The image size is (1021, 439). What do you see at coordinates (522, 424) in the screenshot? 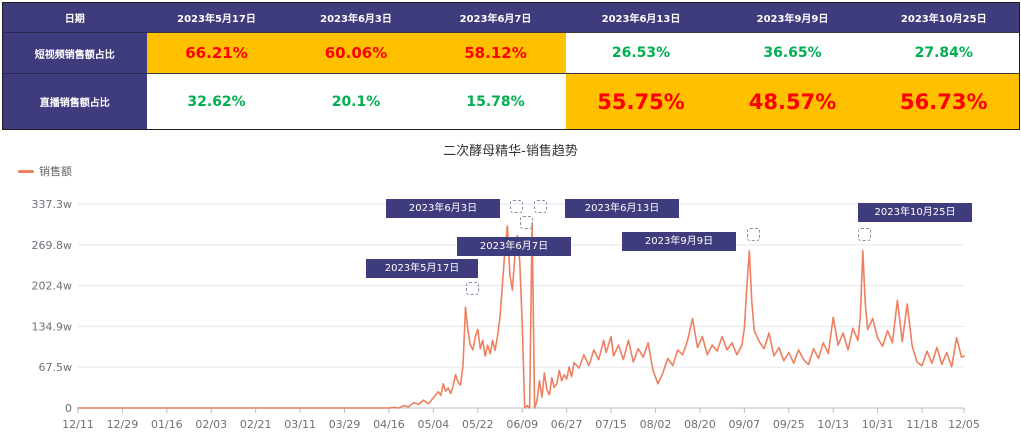
I see `x-tick-label: 06/09` at bounding box center [522, 424].